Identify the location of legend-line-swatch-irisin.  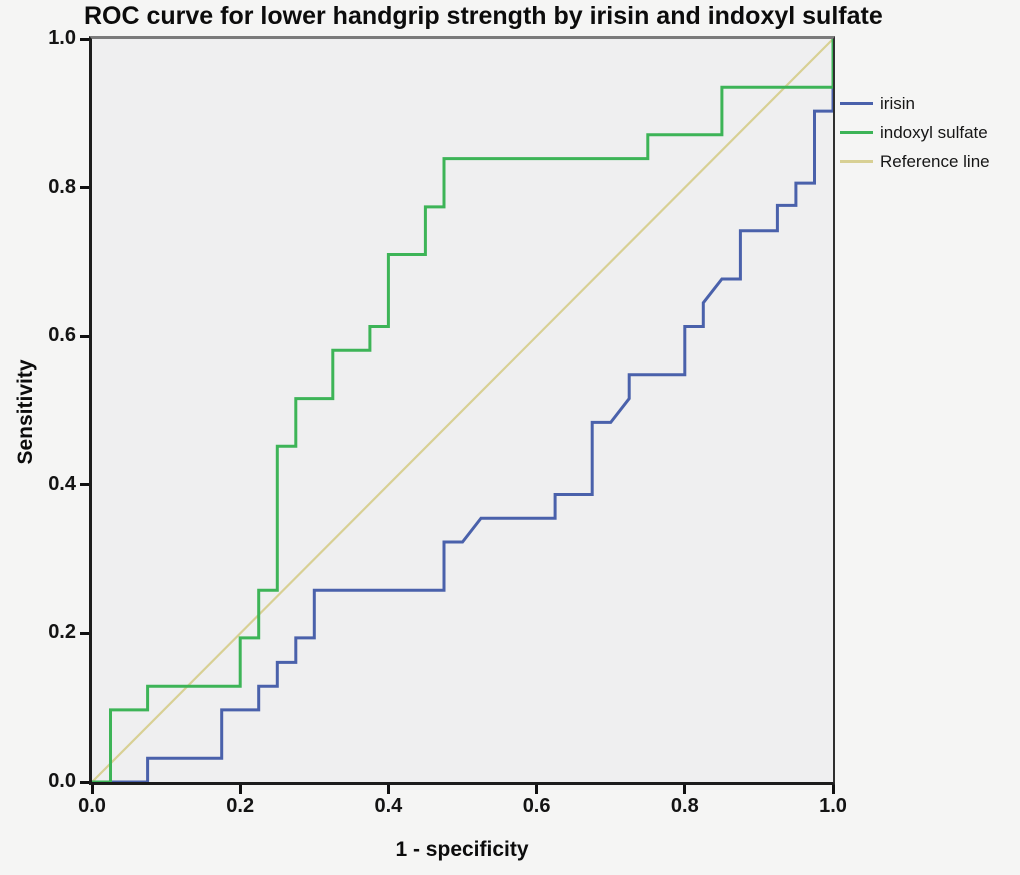
(856, 103).